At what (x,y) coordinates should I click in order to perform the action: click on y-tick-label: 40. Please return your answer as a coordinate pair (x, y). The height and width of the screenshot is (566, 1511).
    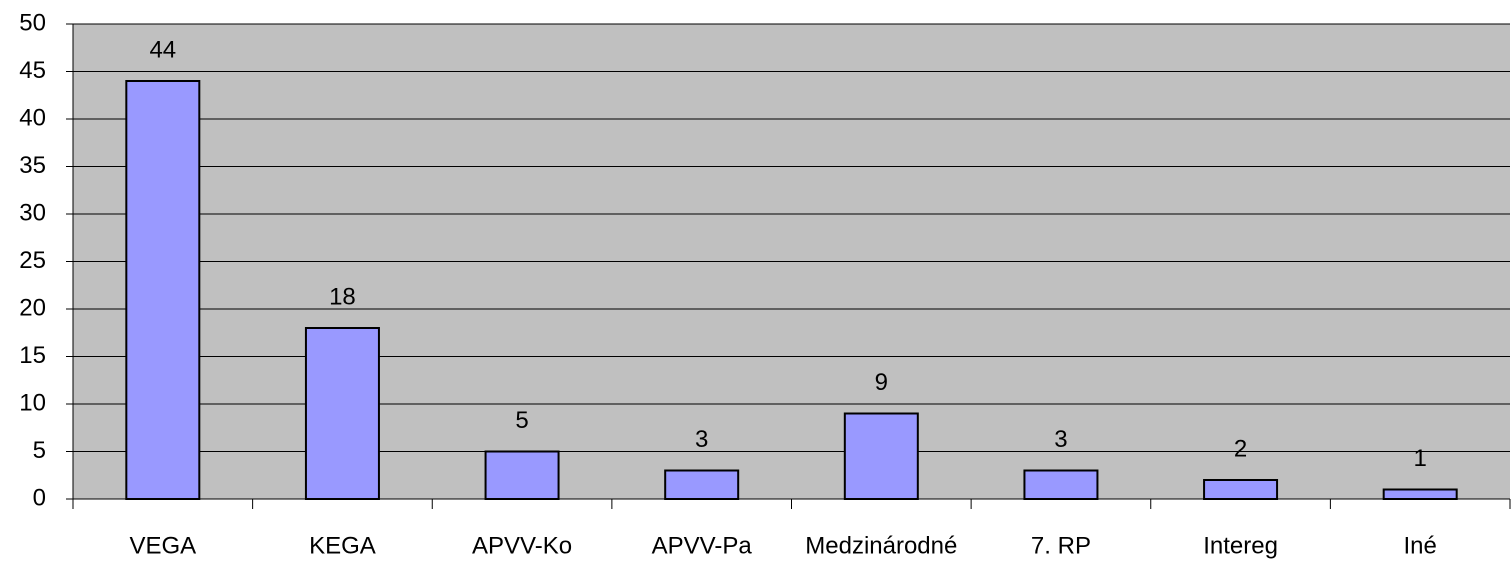
    Looking at the image, I should click on (32, 117).